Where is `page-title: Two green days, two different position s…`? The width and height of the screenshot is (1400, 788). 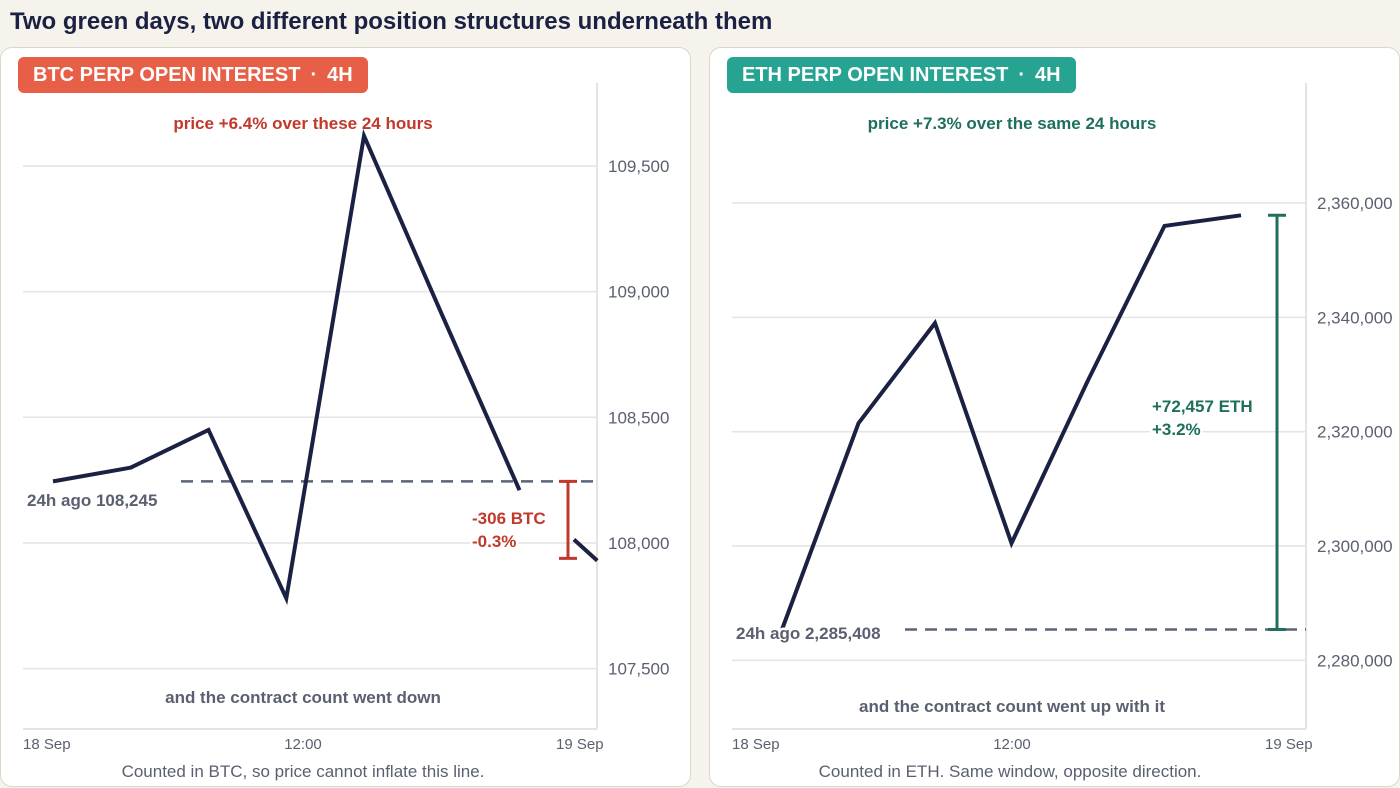 page-title: Two green days, two different position s… is located at coordinates (391, 21).